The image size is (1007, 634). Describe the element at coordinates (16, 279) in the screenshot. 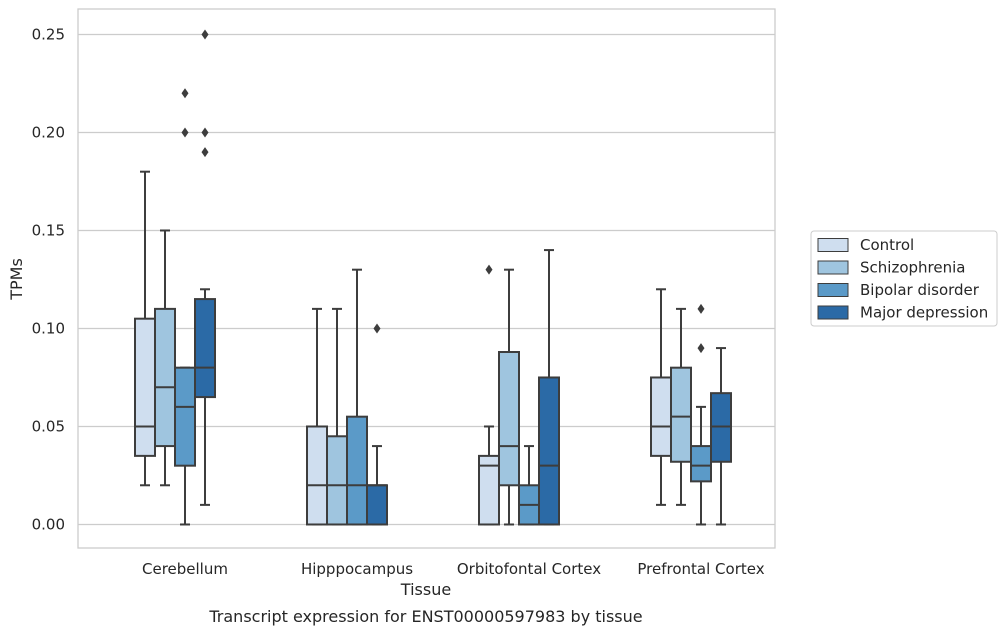

I see `y-axis-label: TPMs` at that location.